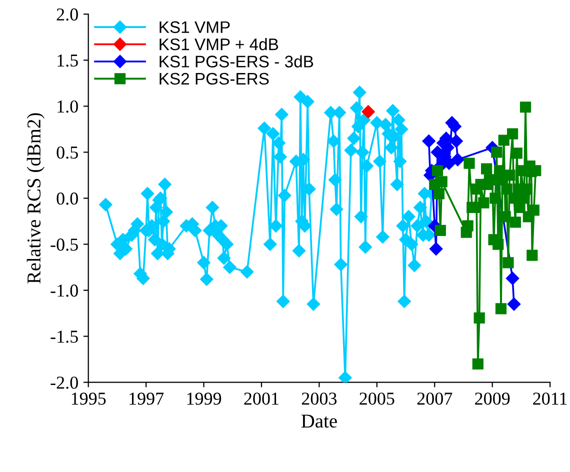  I want to click on y-tick-label: 1.0, so click(68, 106).